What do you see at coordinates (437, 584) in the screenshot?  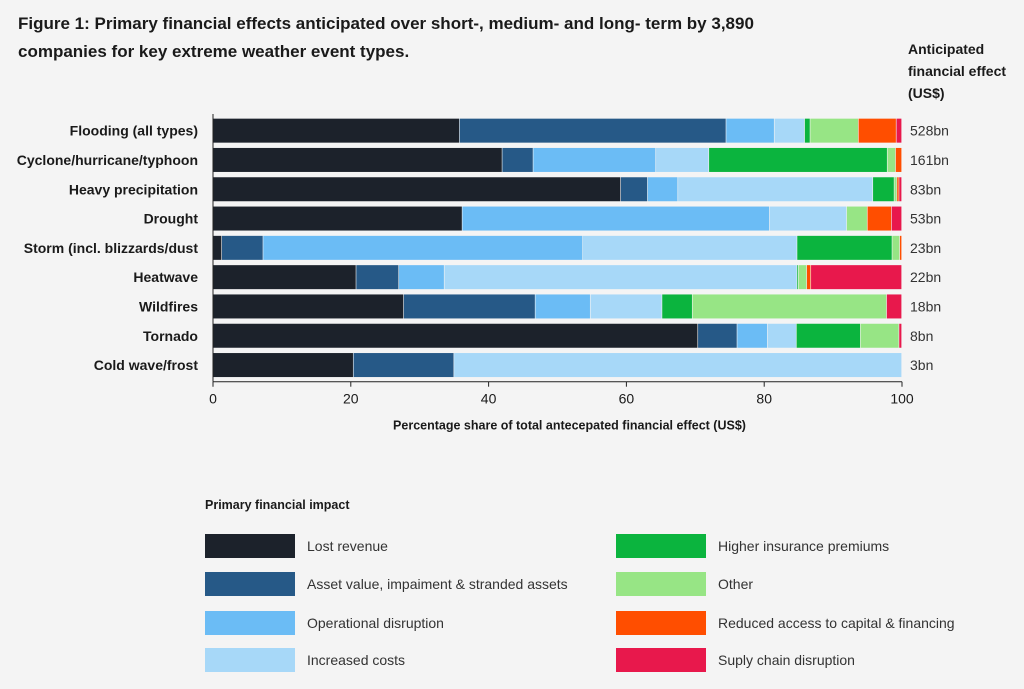 I see `legend-label: Asset value, impaiment & stranded assets` at bounding box center [437, 584].